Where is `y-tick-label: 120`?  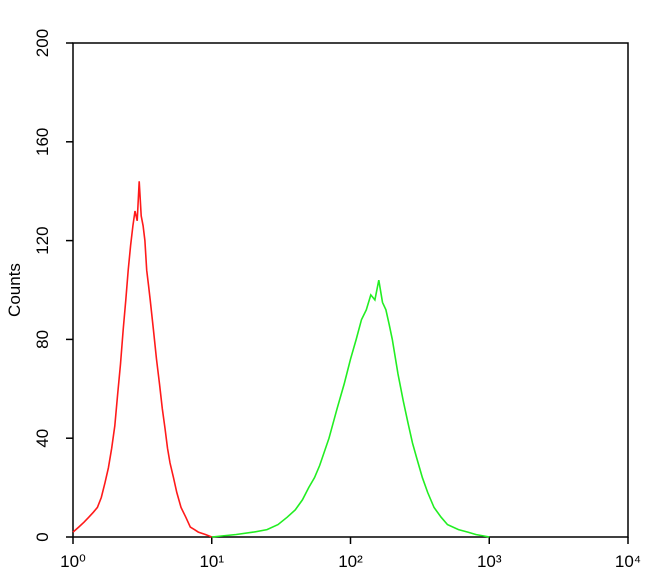 y-tick-label: 120 is located at coordinates (42, 240).